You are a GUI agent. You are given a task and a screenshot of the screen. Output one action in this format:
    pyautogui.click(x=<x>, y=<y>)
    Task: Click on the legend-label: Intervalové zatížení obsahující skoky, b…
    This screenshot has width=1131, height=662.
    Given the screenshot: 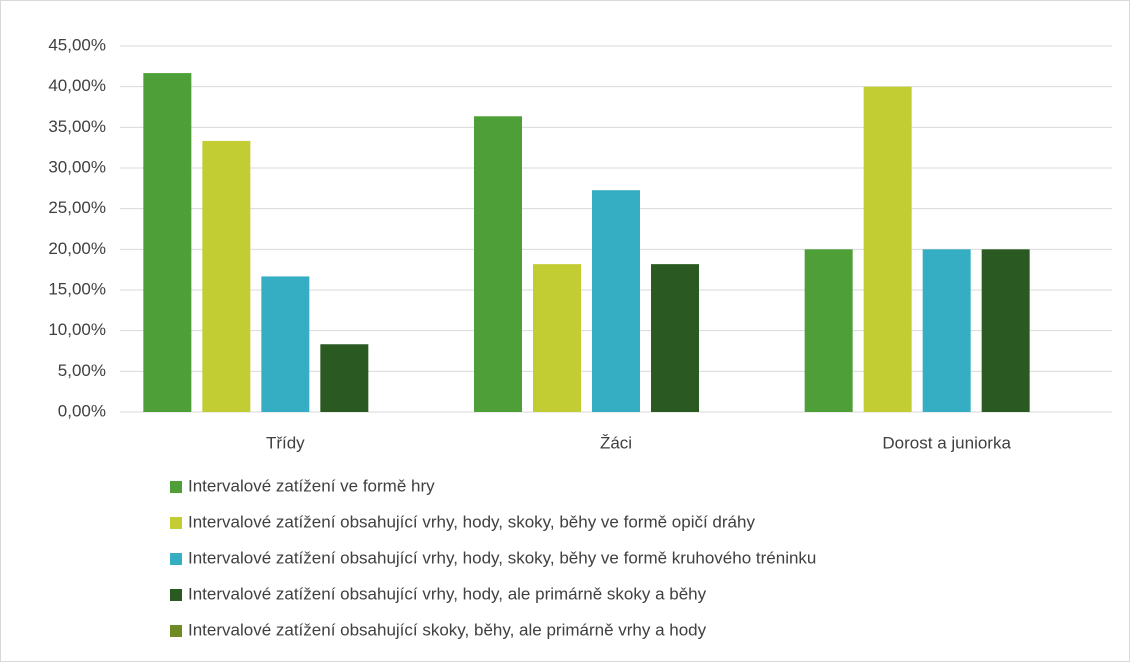 What is the action you would take?
    pyautogui.click(x=447, y=629)
    